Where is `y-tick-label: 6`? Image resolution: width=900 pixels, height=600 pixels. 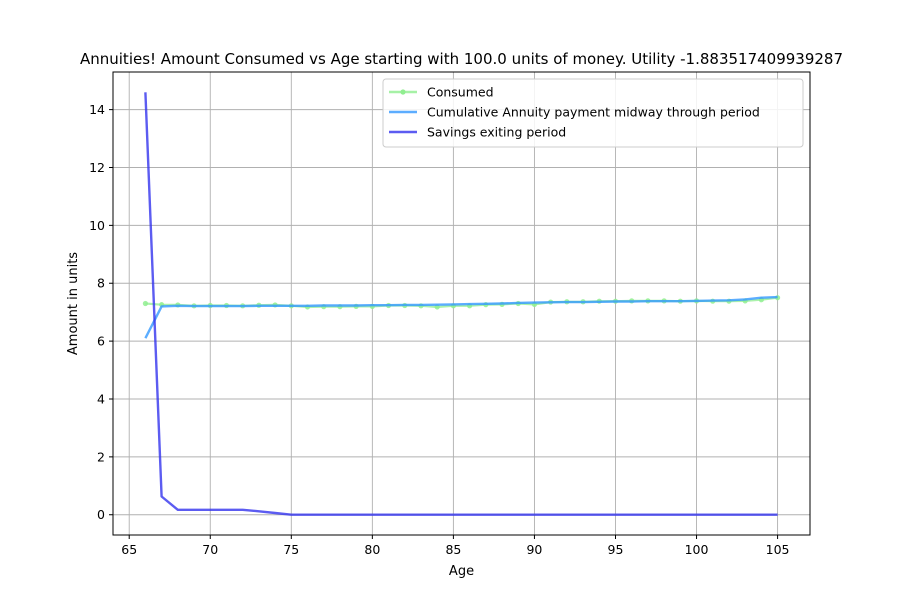
y-tick-label: 6 is located at coordinates (101, 341).